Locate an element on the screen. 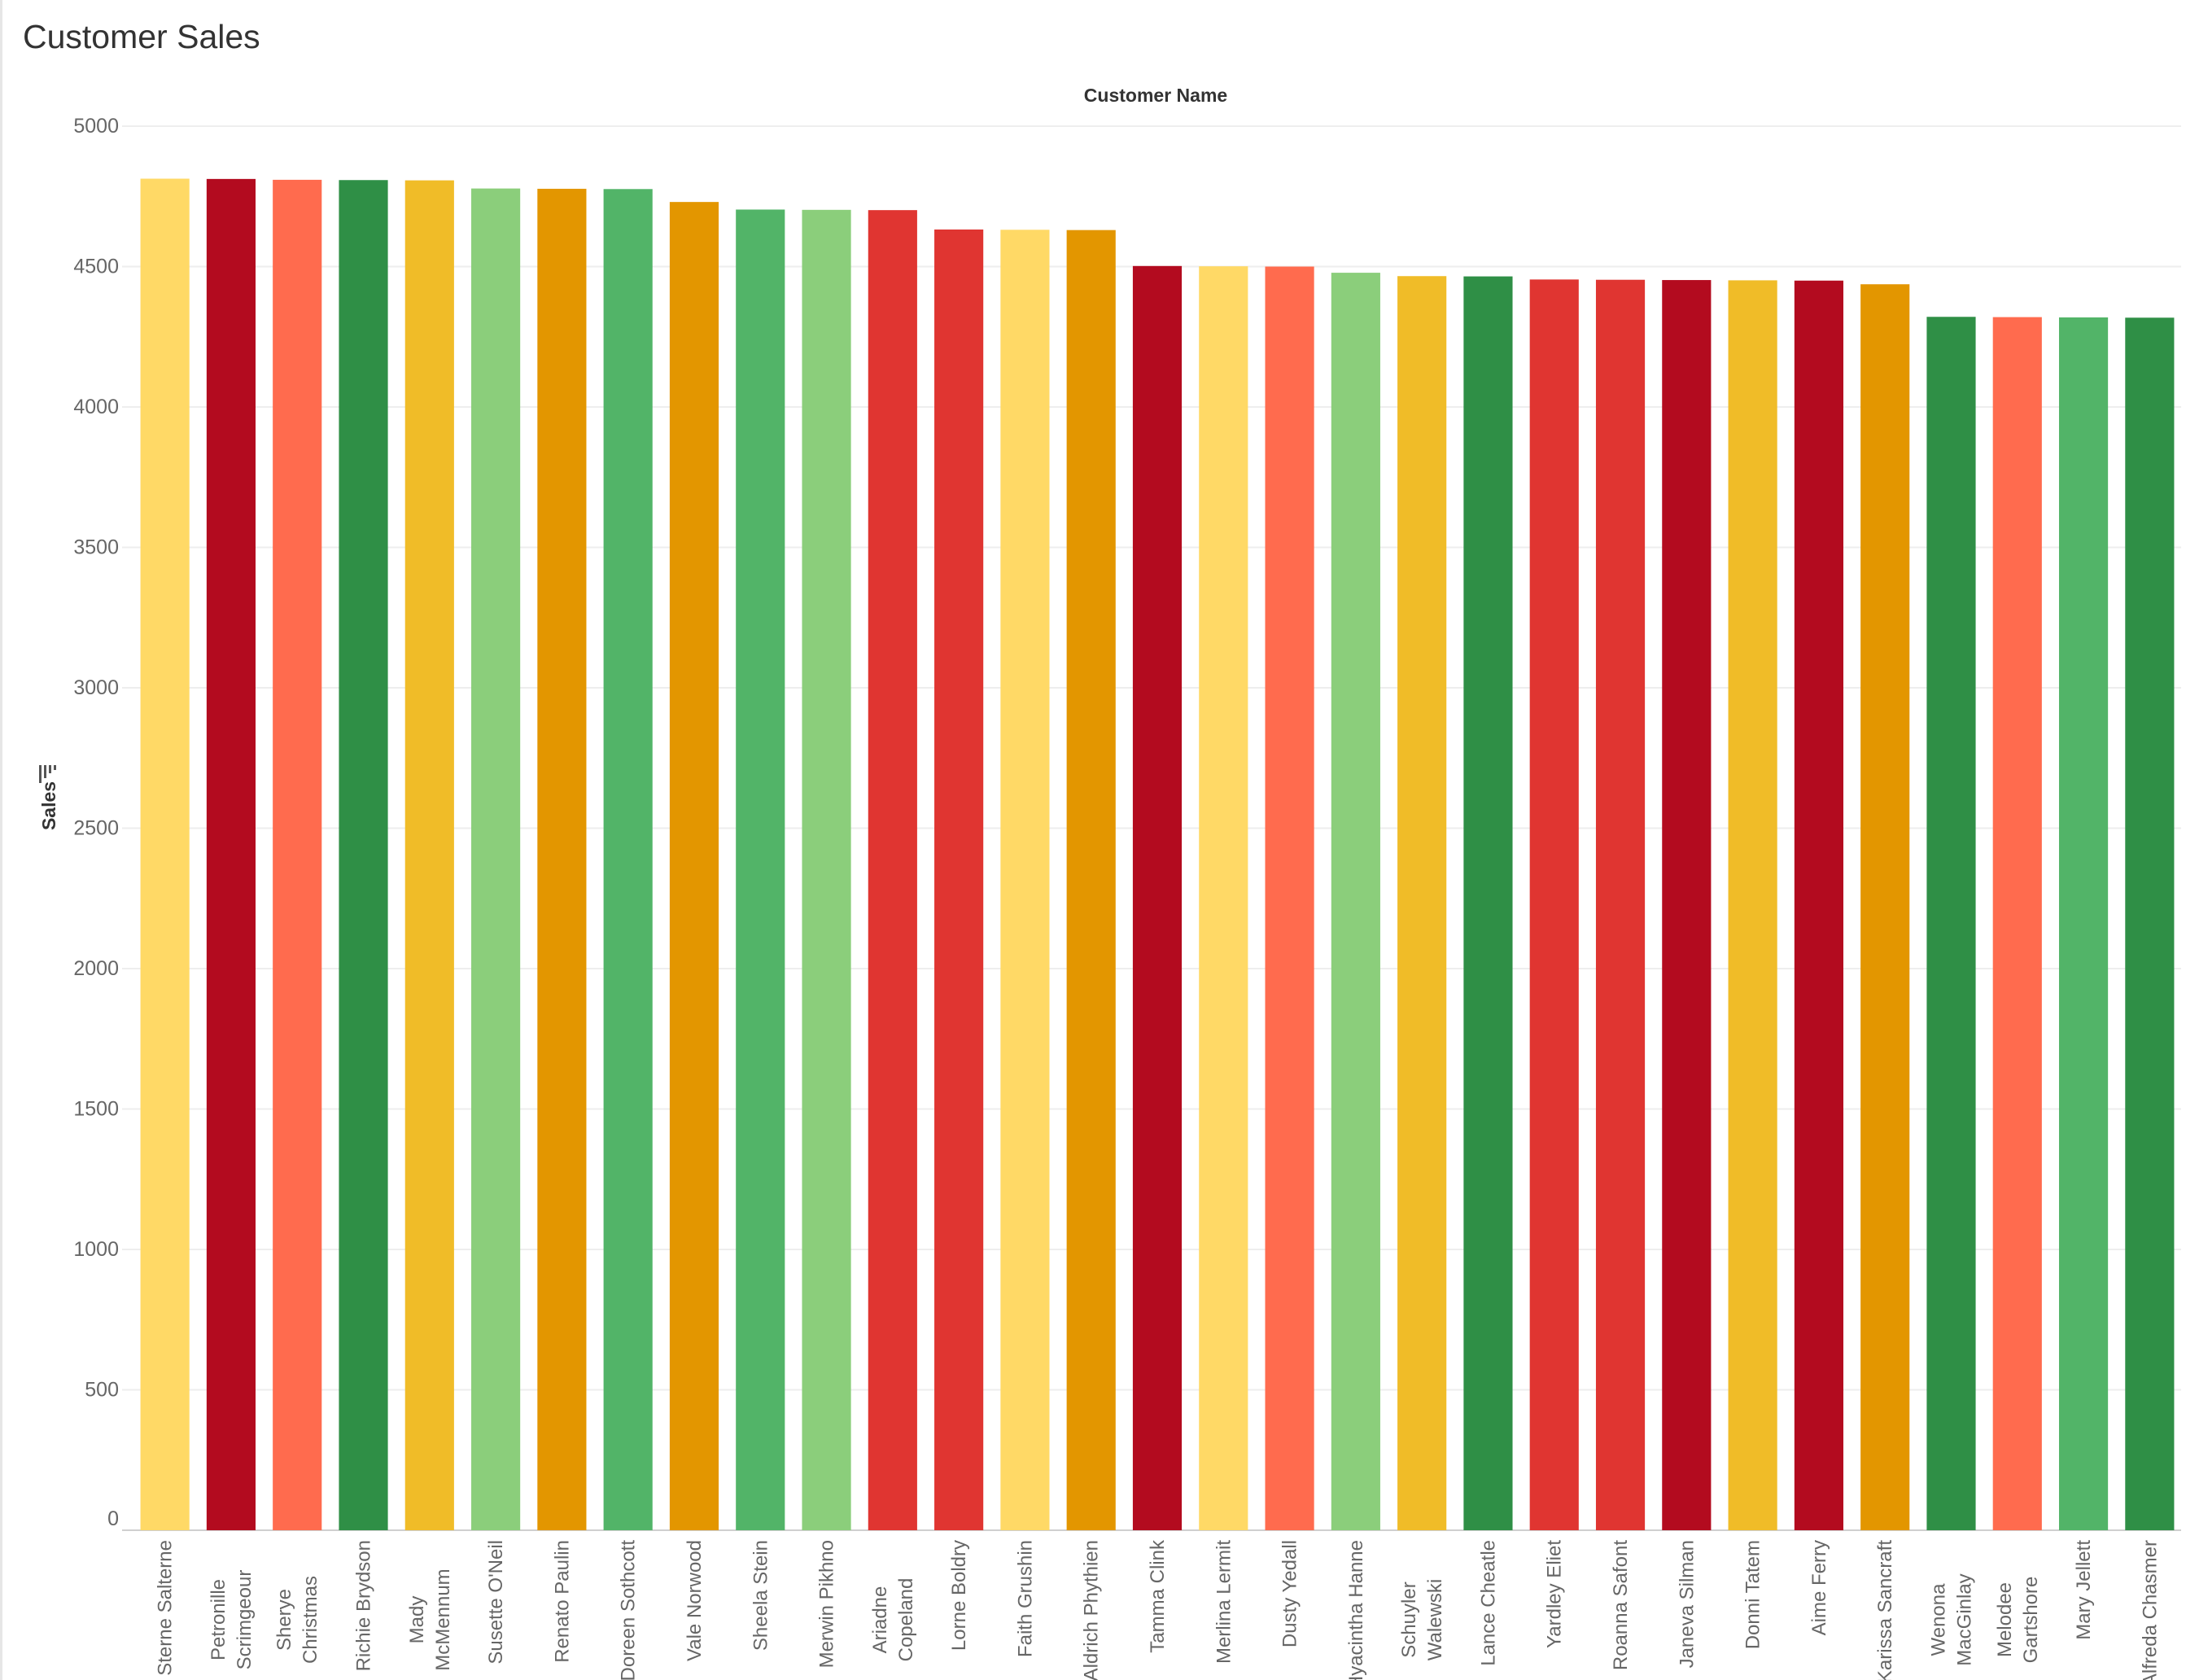  x-tick-label: Aldrich Phythien is located at coordinates (1092, 1610).